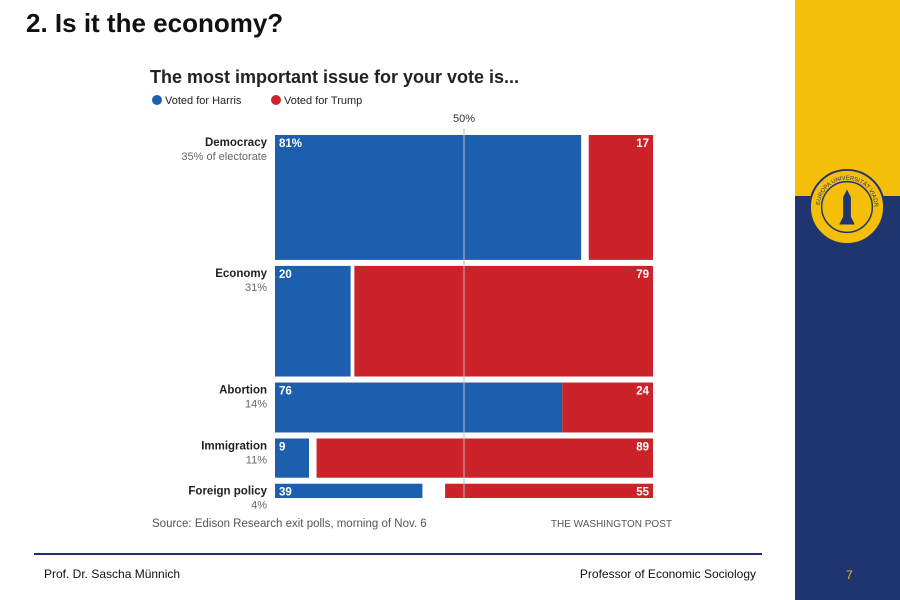 The width and height of the screenshot is (900, 600). What do you see at coordinates (428, 197) in the screenshot?
I see `bar-harris-democracy` at bounding box center [428, 197].